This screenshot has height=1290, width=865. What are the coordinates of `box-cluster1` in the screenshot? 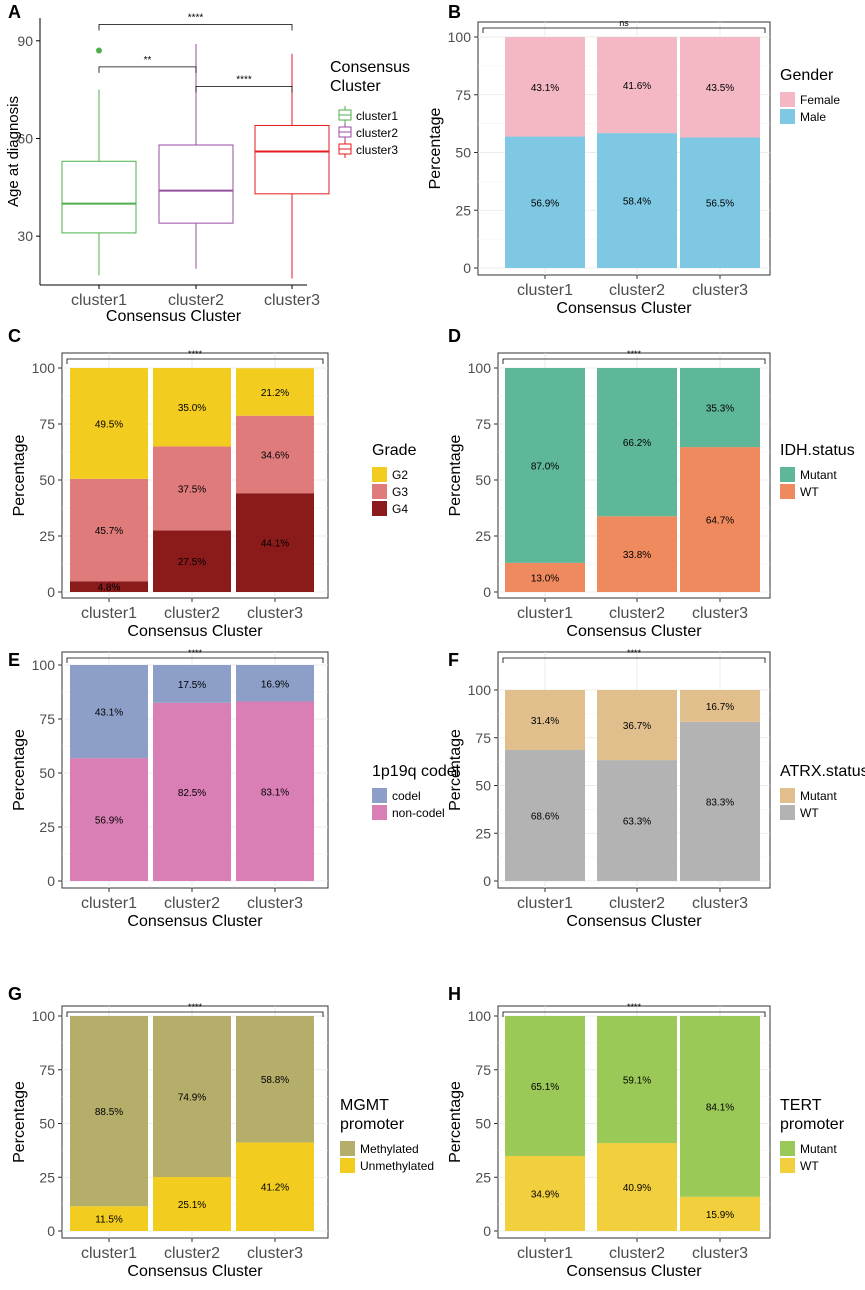 It's located at (99, 161).